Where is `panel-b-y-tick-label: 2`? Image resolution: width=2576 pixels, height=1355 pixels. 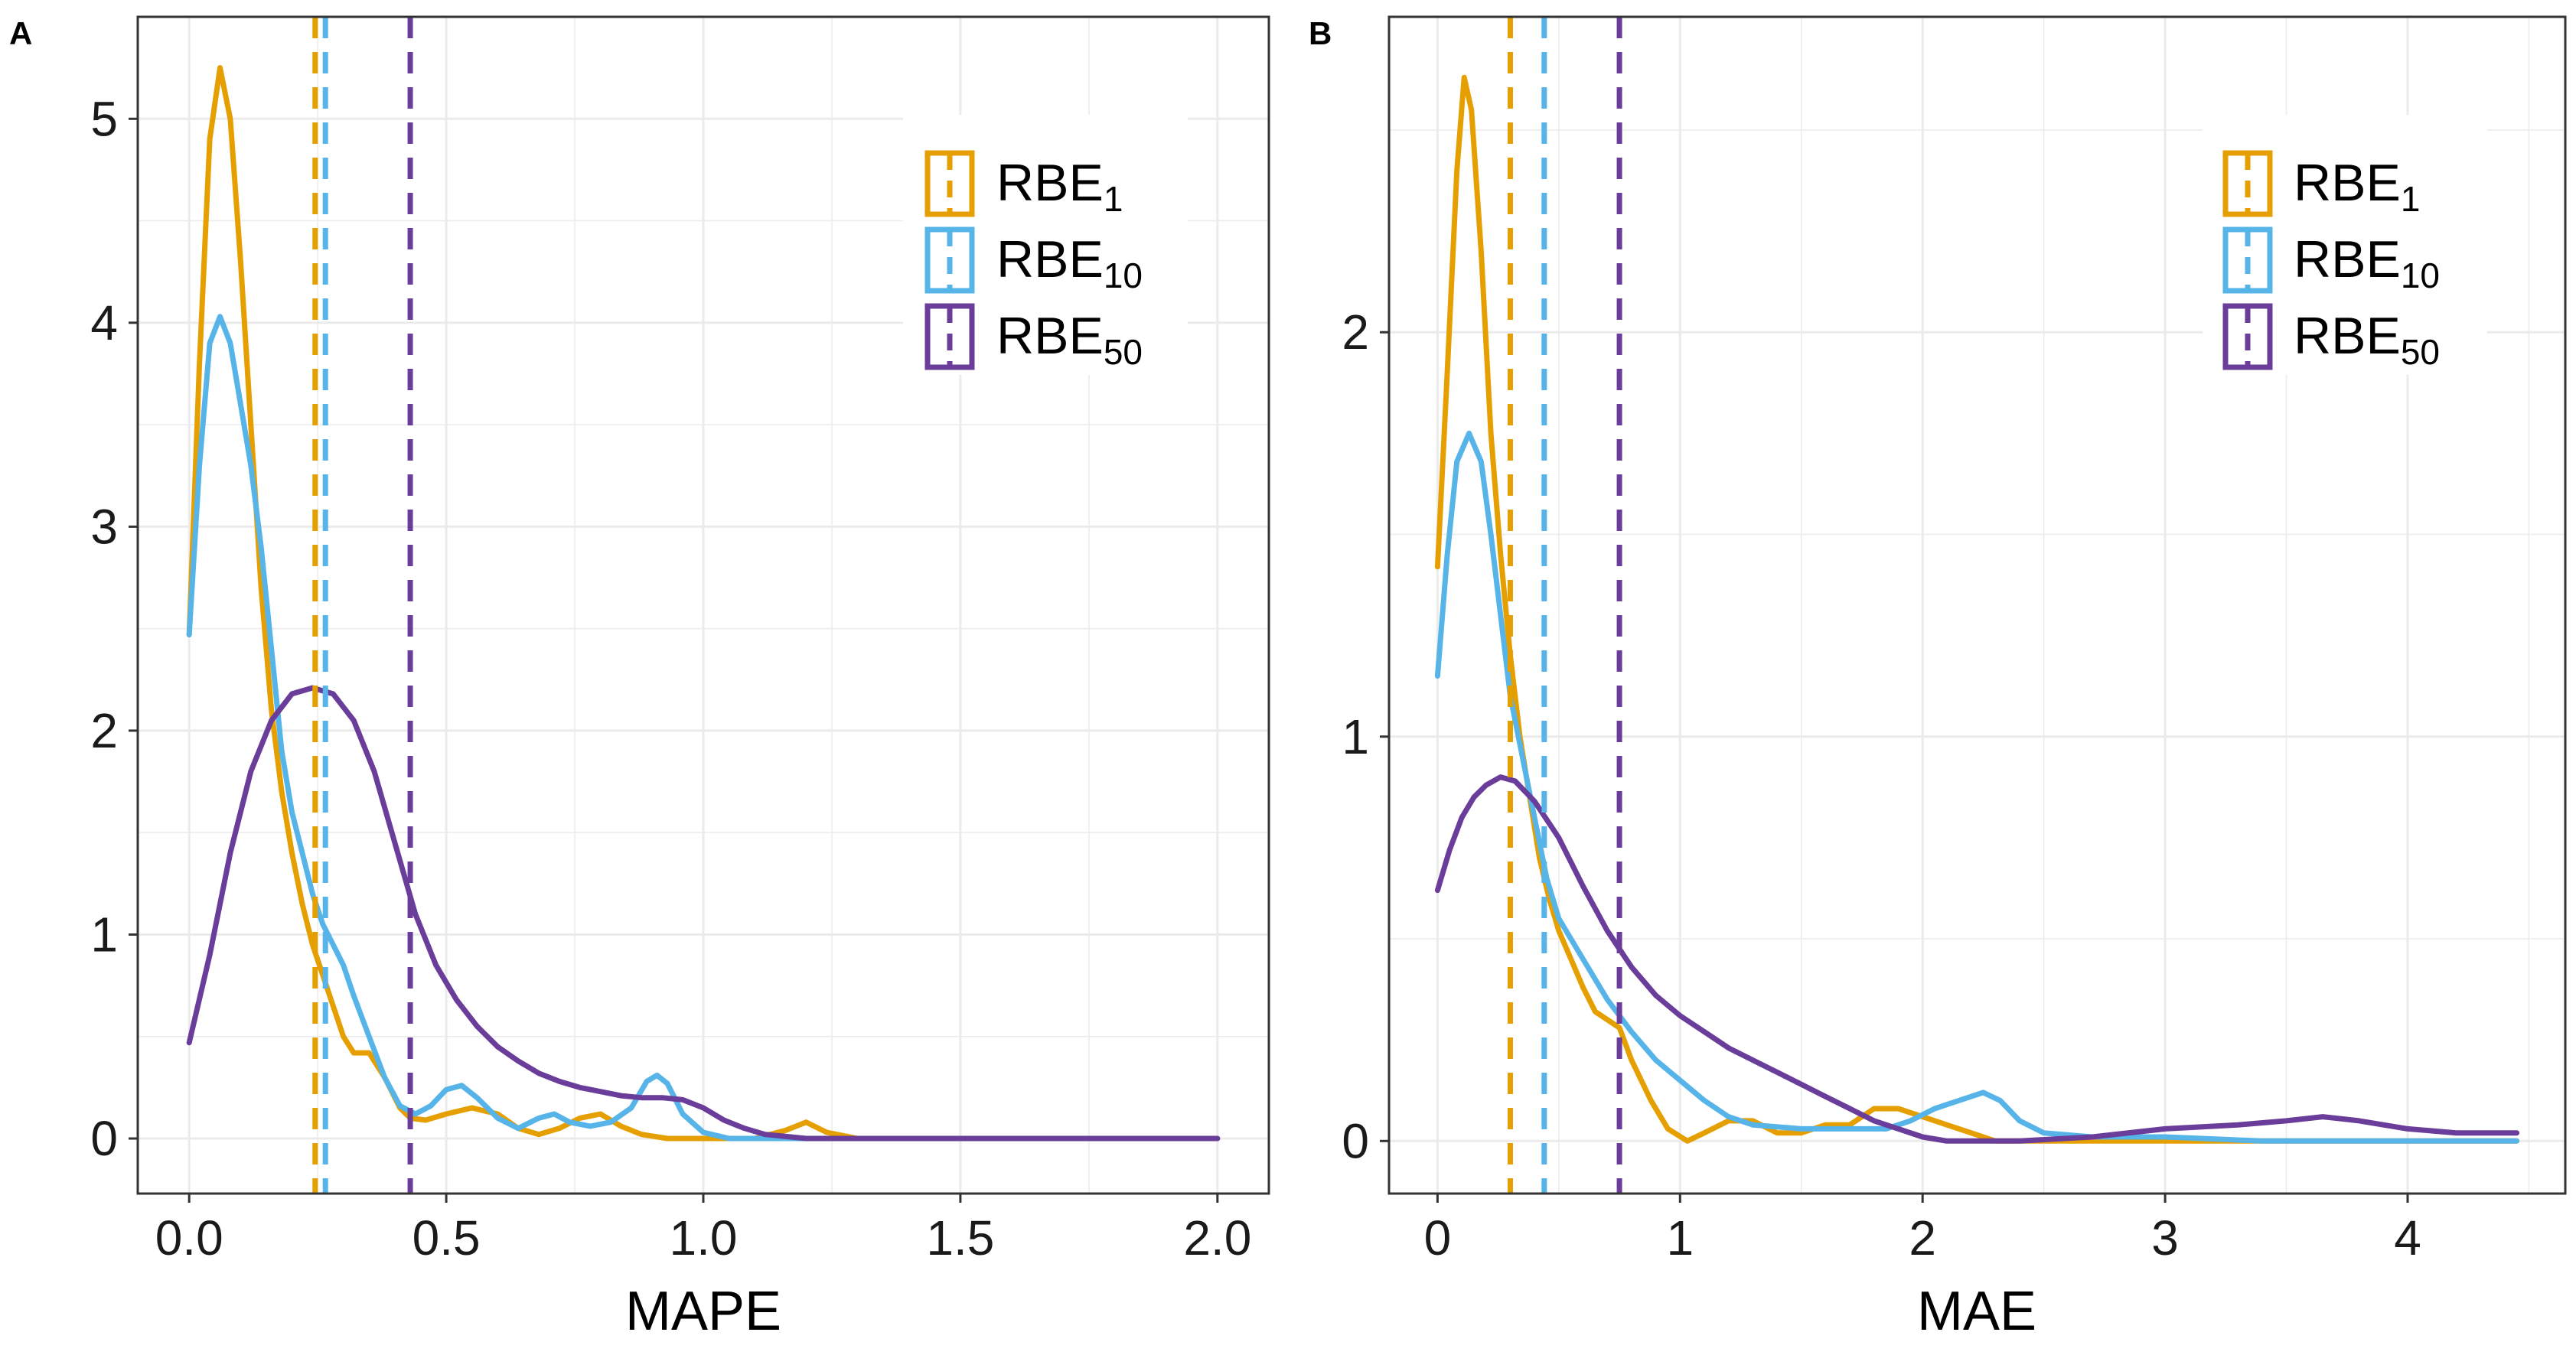 panel-b-y-tick-label: 2 is located at coordinates (1355, 332).